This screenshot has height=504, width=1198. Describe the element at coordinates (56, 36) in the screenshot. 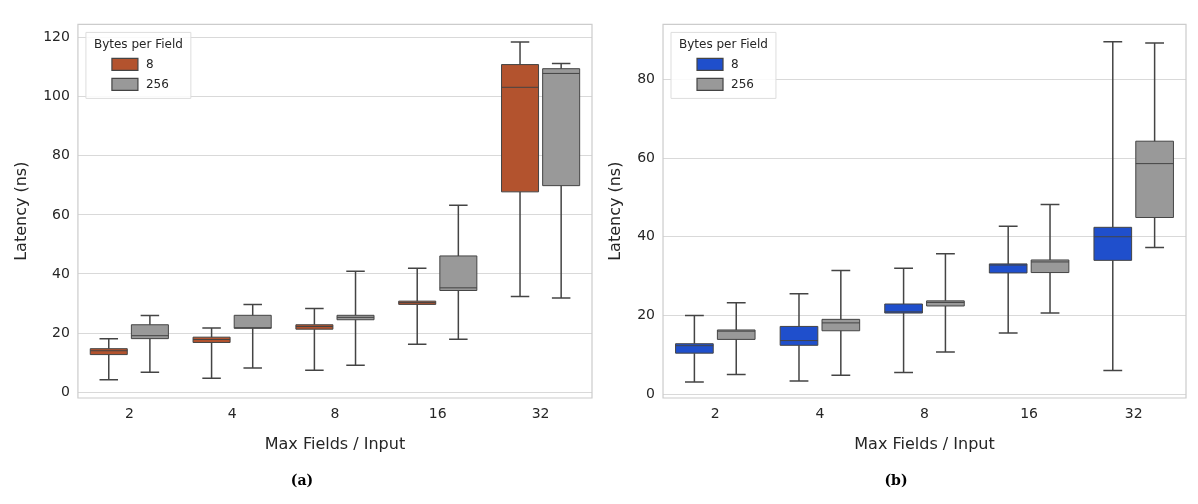

I see `y-tick-label: 120` at that location.